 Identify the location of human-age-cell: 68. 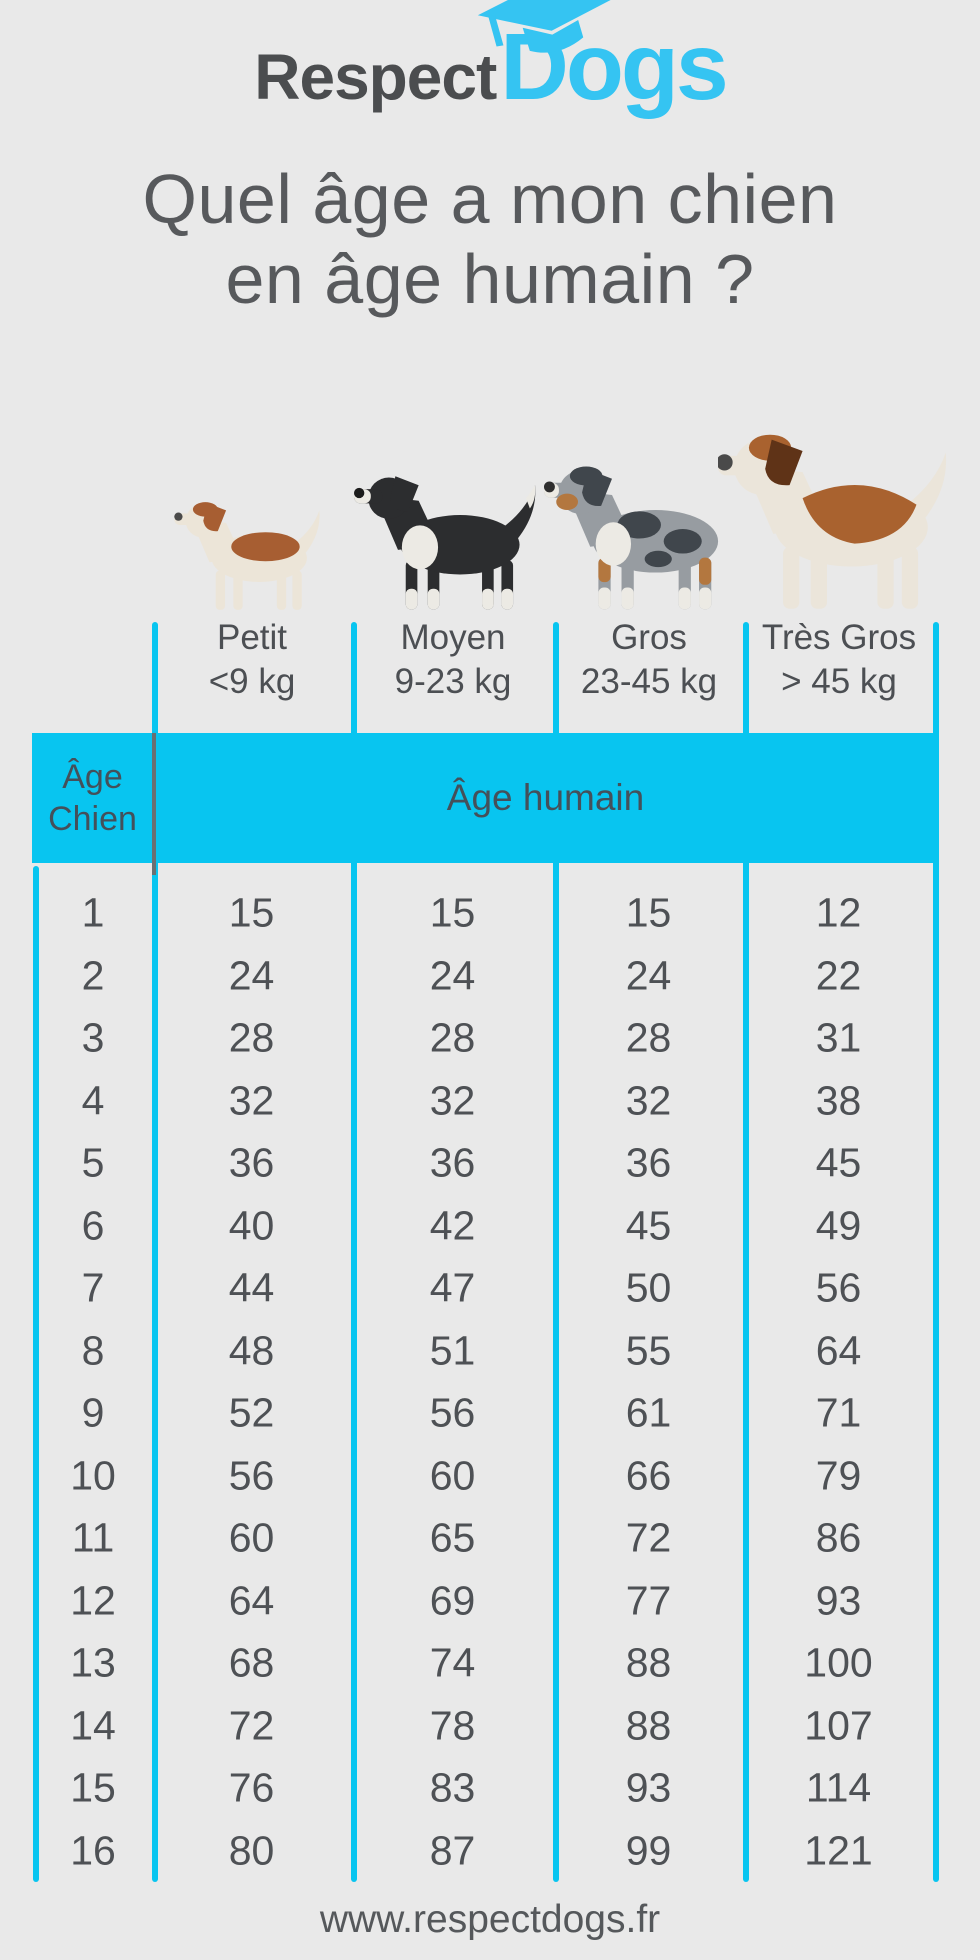
(251, 1662).